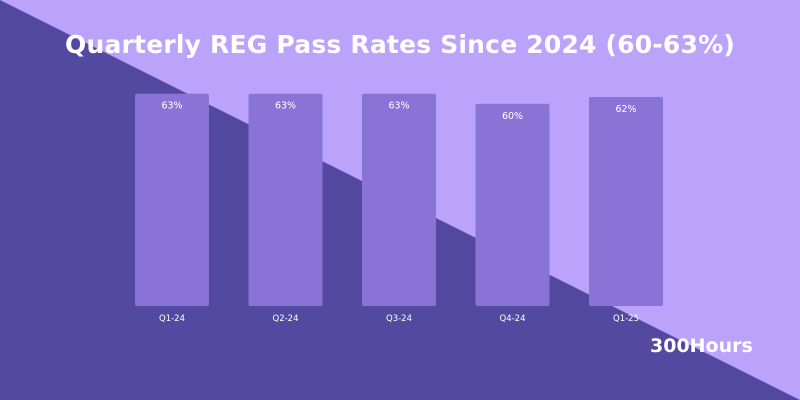 Image resolution: width=800 pixels, height=400 pixels. Describe the element at coordinates (286, 319) in the screenshot. I see `x-tick-label: Q2-24` at that location.